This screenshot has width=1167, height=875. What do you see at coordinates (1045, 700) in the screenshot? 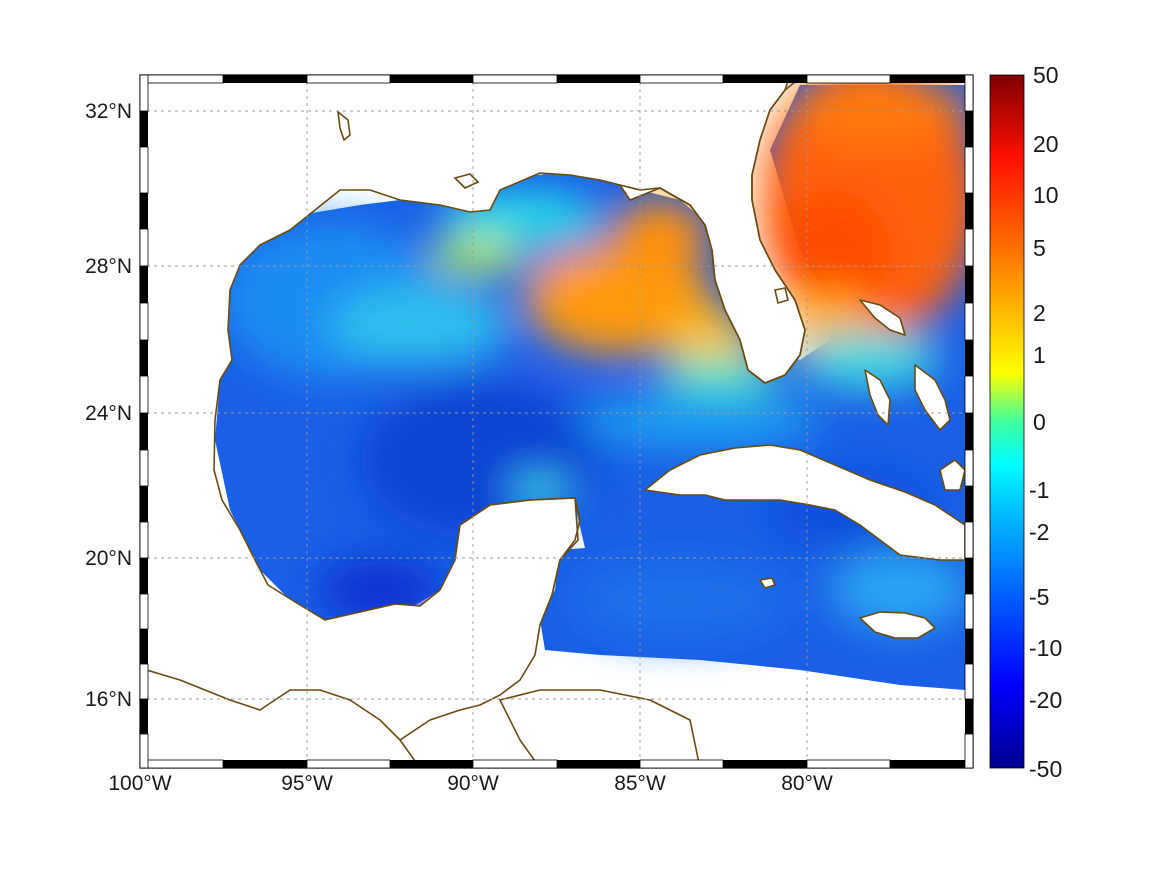
I see `colorbar-label: -20` at bounding box center [1045, 700].